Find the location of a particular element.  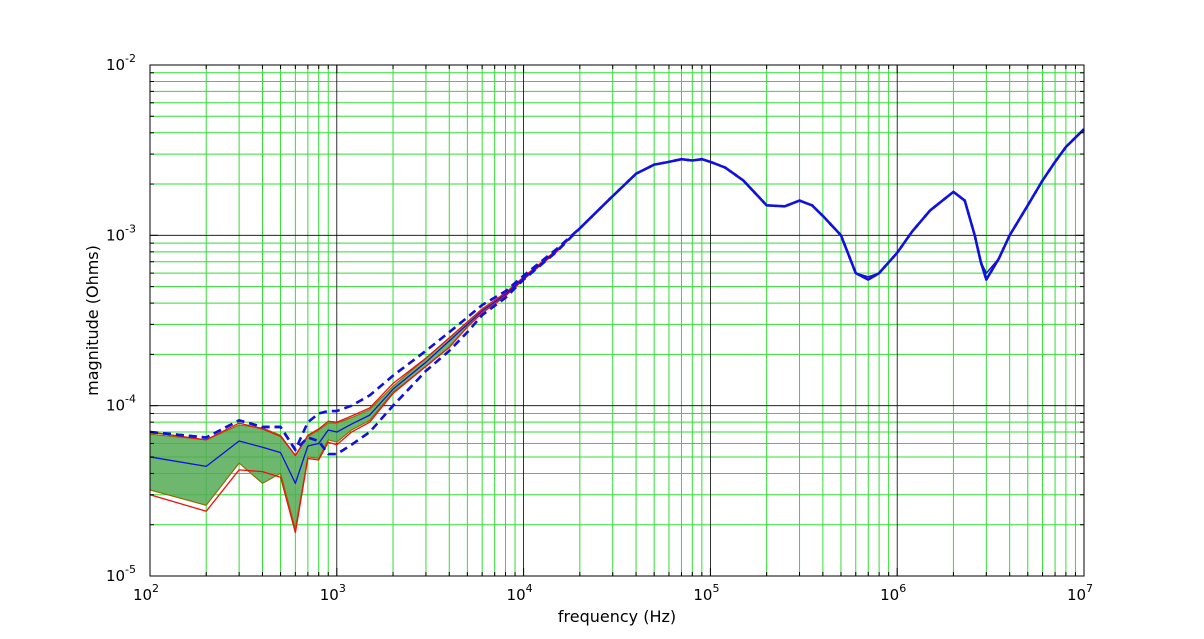

x-axis-label: frequency (Hz) is located at coordinates (617, 616).